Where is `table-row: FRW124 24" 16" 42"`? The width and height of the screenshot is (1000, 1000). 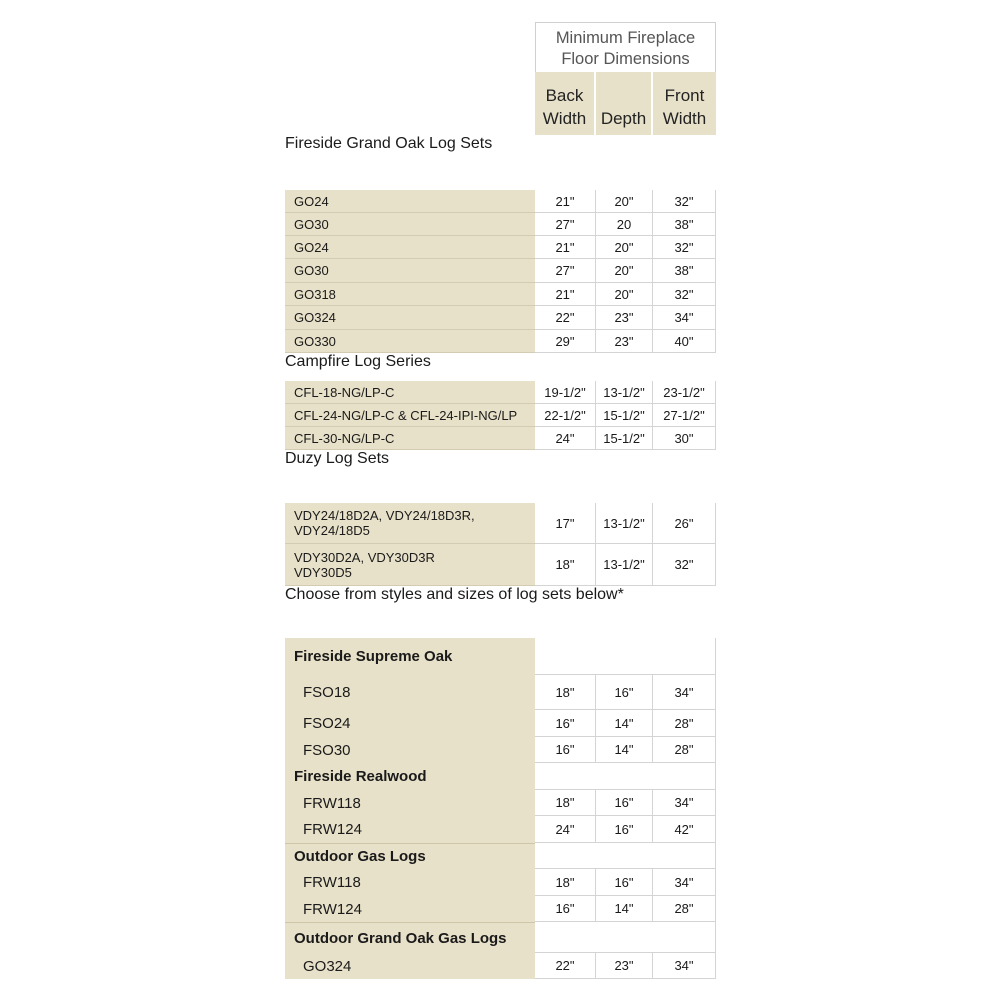
table-row: FRW124 24" 16" 42" is located at coordinates (500, 829).